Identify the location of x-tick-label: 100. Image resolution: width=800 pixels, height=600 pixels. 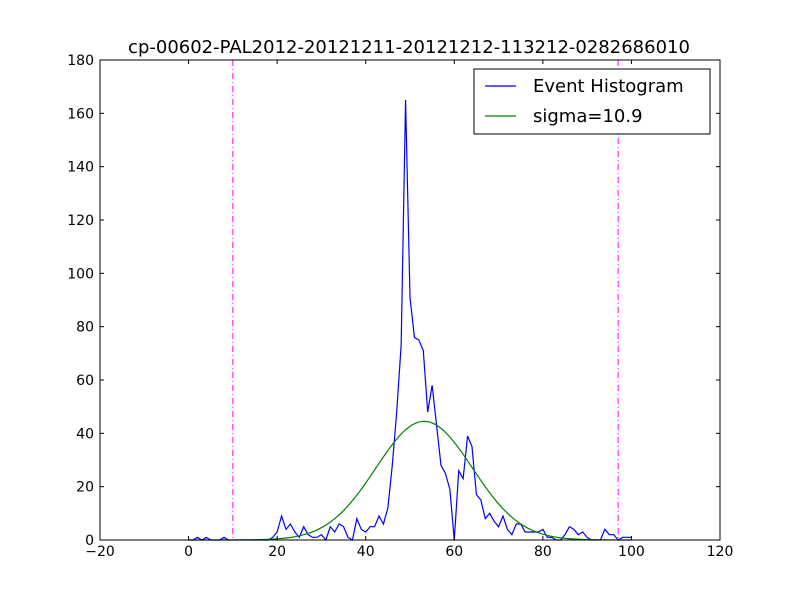
(631, 552).